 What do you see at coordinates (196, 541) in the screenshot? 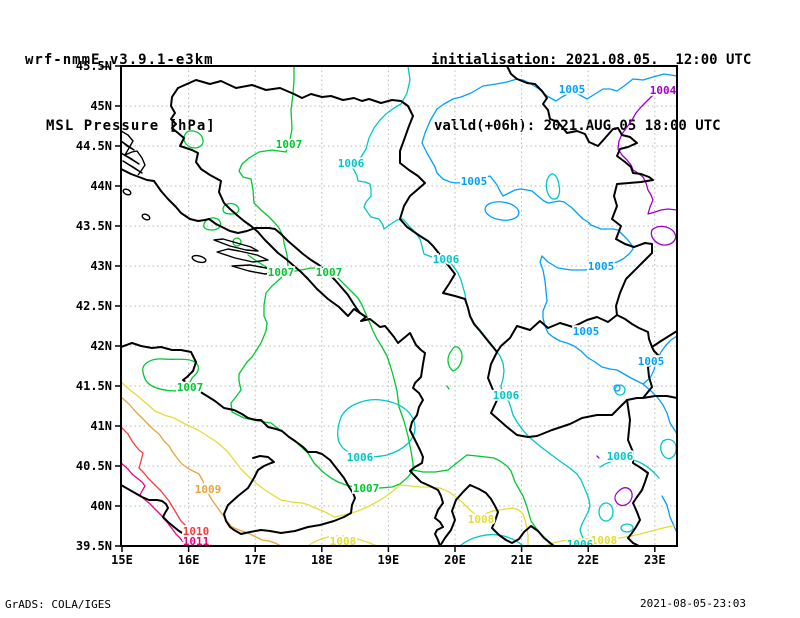
I see `contour-label: 1011` at bounding box center [196, 541].